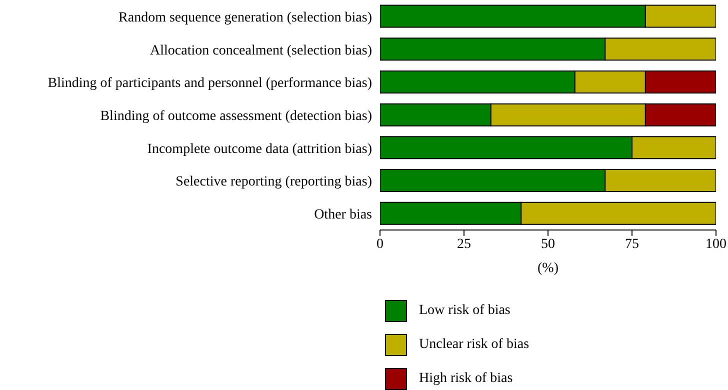  What do you see at coordinates (343, 215) in the screenshot?
I see `y-tick-label: Other bias` at bounding box center [343, 215].